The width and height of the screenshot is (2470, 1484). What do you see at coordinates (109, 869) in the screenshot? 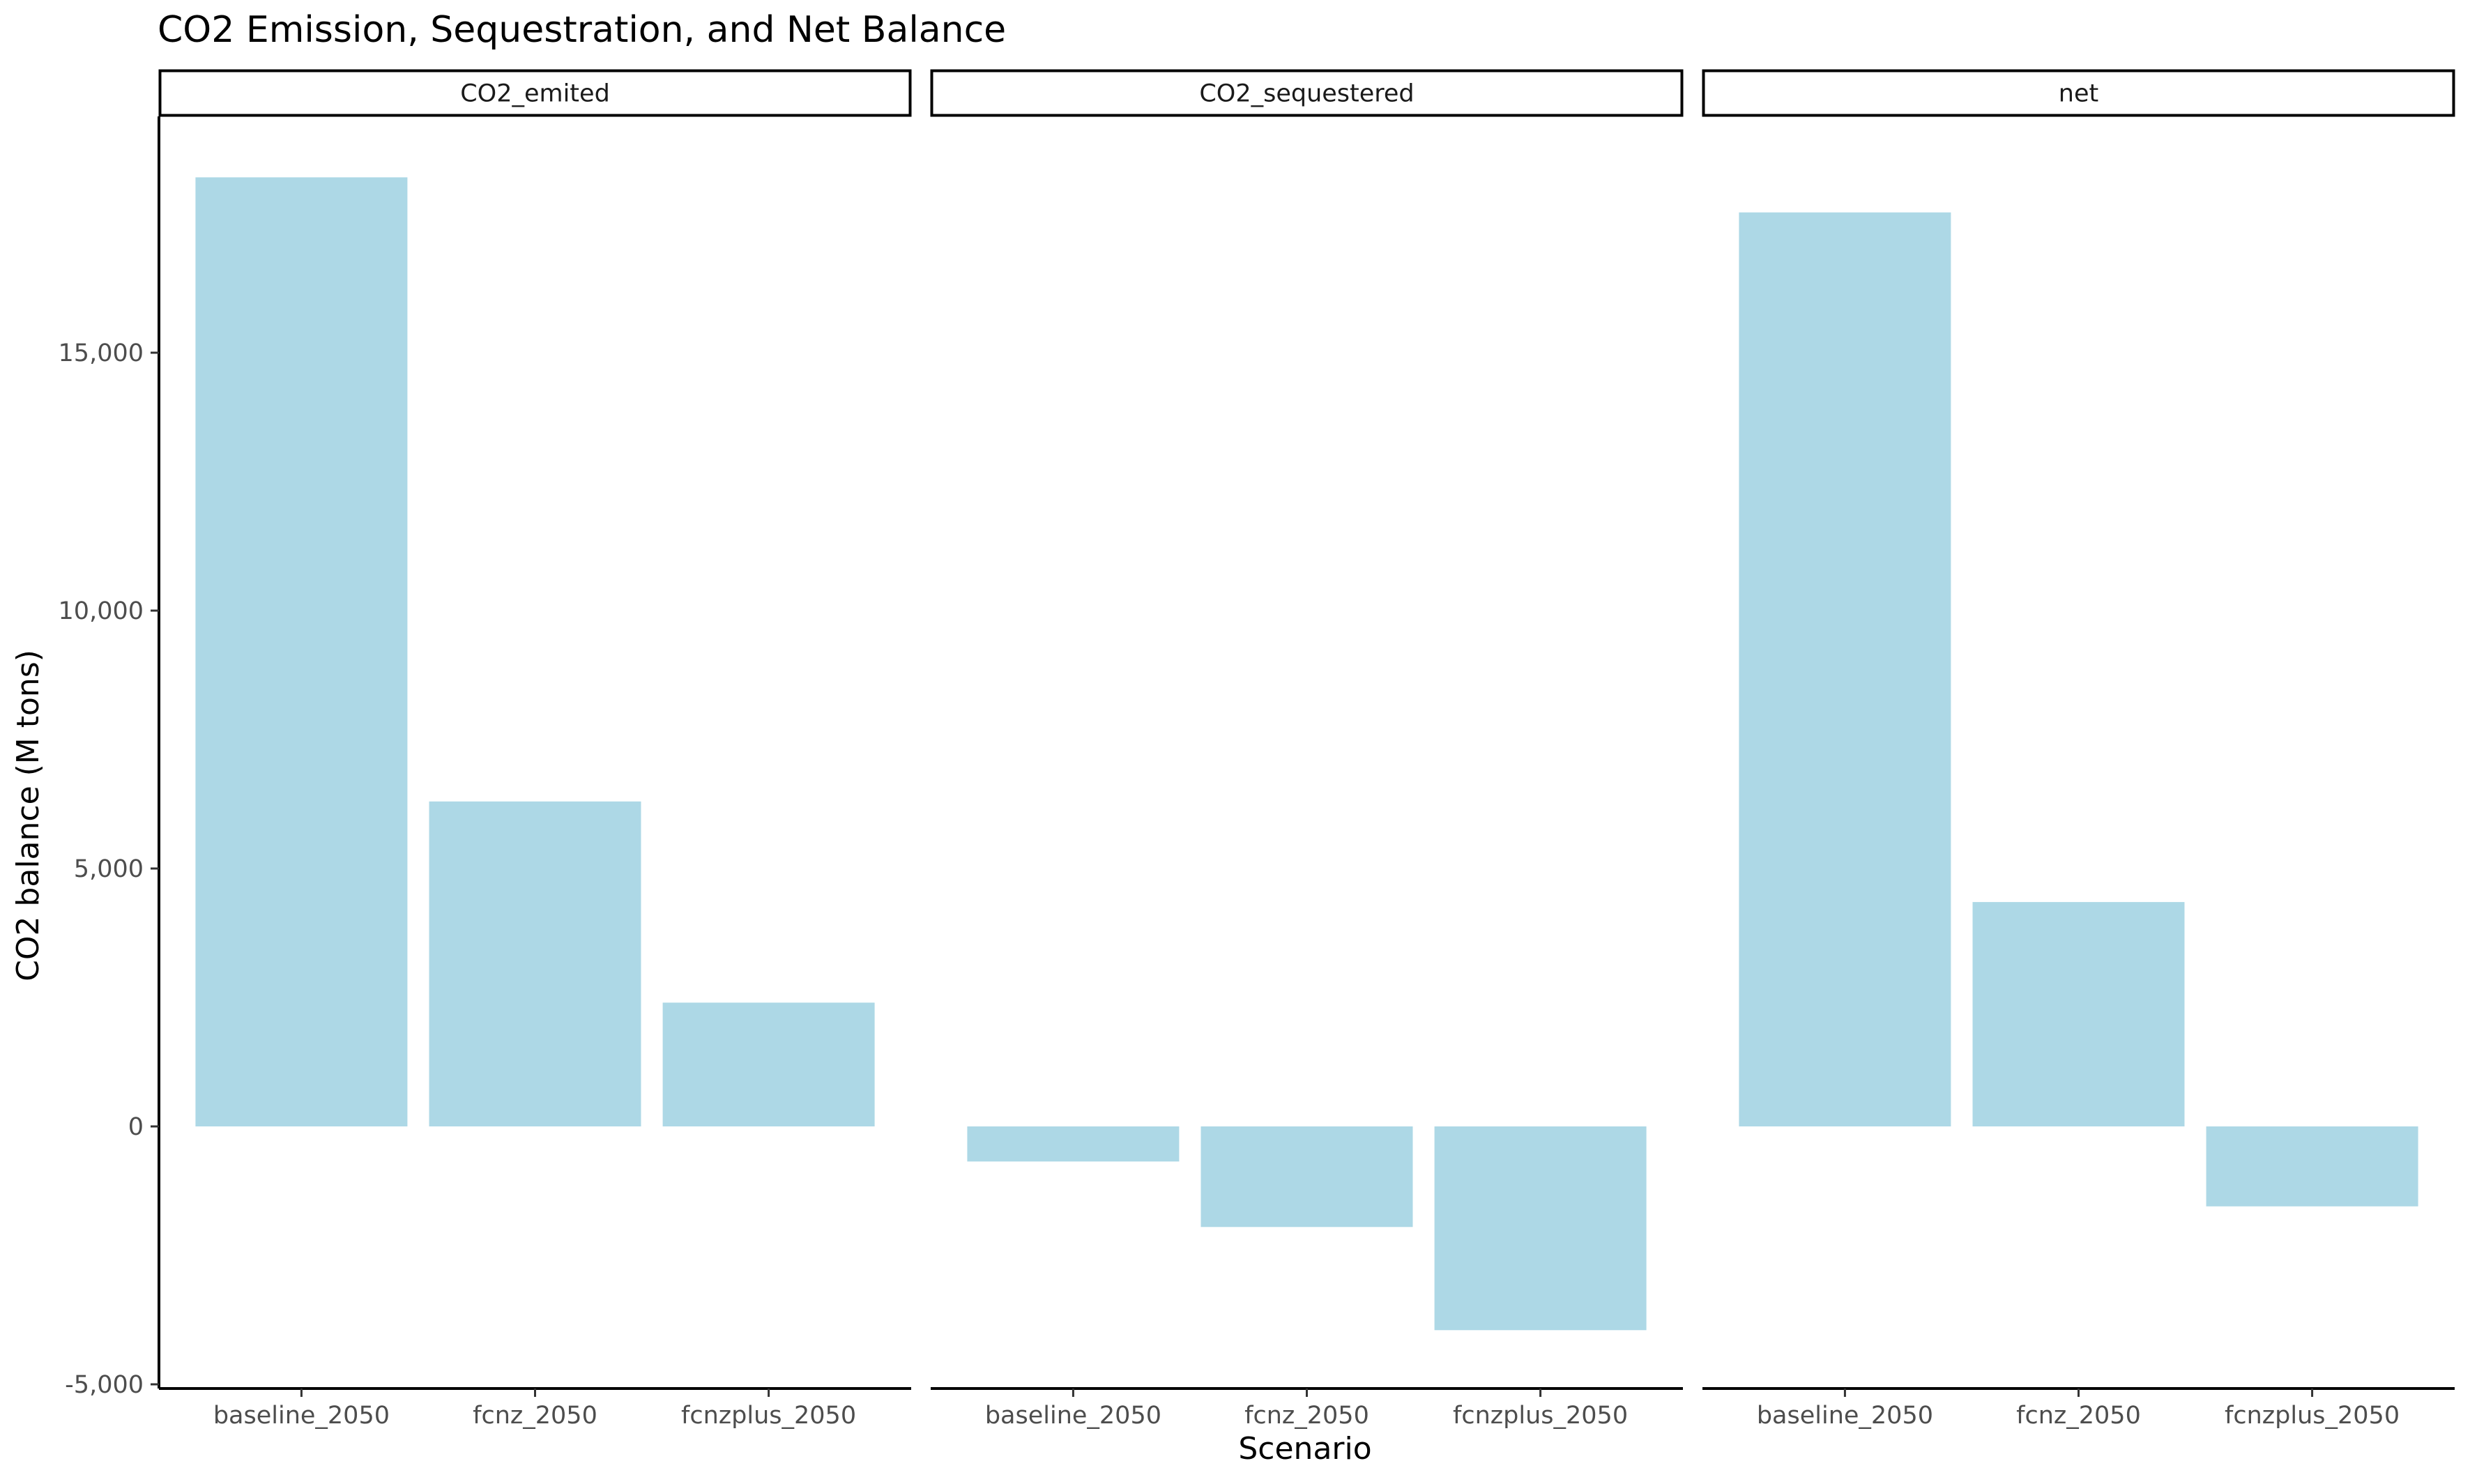
I see `y-tick-label: 5,000` at bounding box center [109, 869].